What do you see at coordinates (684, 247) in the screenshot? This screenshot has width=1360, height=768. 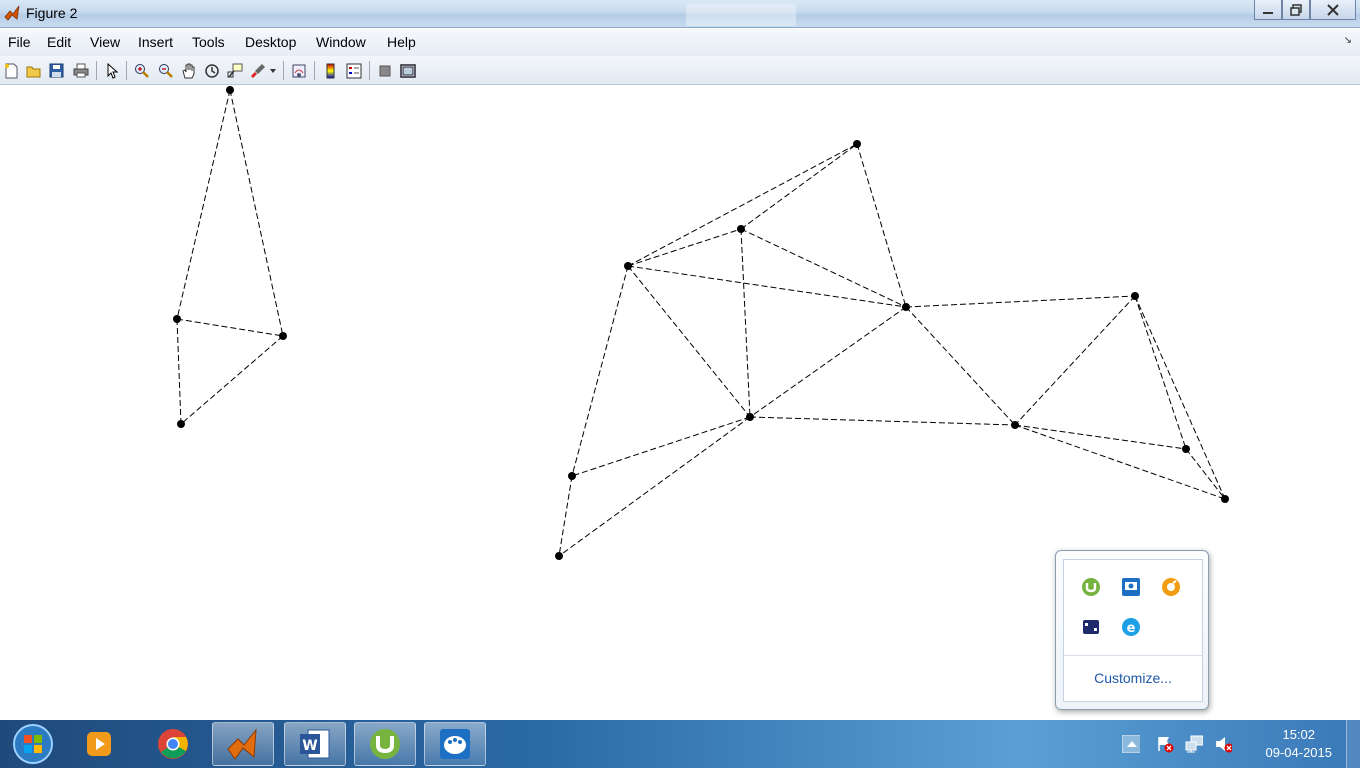 I see `edge-n7-n6` at bounding box center [684, 247].